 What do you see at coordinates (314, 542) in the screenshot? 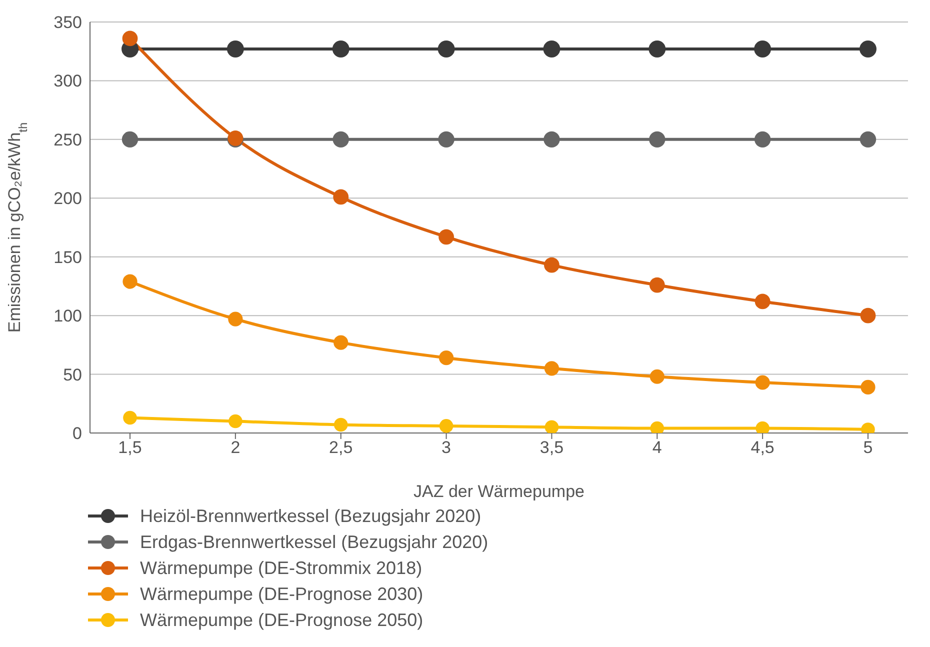
I see `legend-label: Erdgas-Brennwertkessel (Bezugsjahr 2020)` at bounding box center [314, 542].